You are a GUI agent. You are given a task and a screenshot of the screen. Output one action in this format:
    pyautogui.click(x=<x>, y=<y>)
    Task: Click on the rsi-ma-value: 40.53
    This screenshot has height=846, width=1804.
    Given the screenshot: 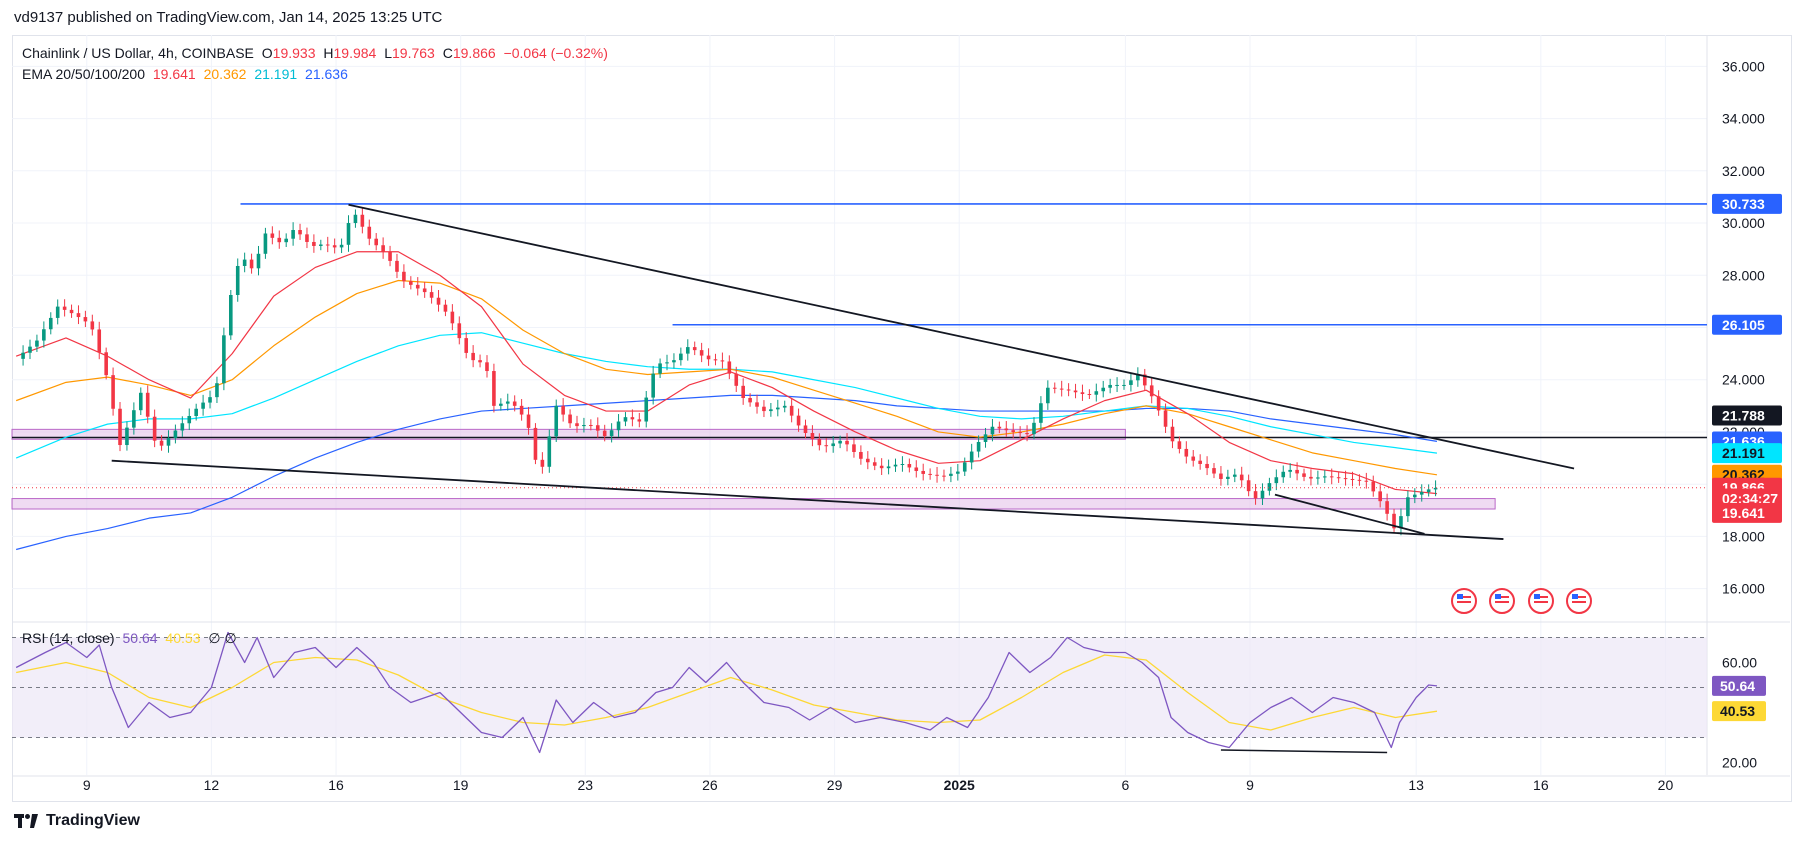 What is the action you would take?
    pyautogui.click(x=183, y=638)
    